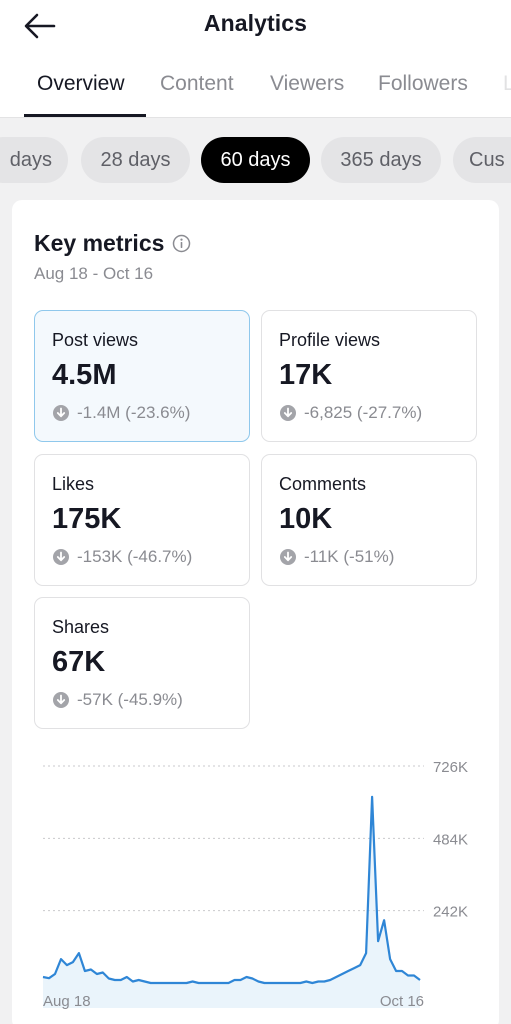  Describe the element at coordinates (450, 767) in the screenshot. I see `y-tick-label: 726K` at that location.